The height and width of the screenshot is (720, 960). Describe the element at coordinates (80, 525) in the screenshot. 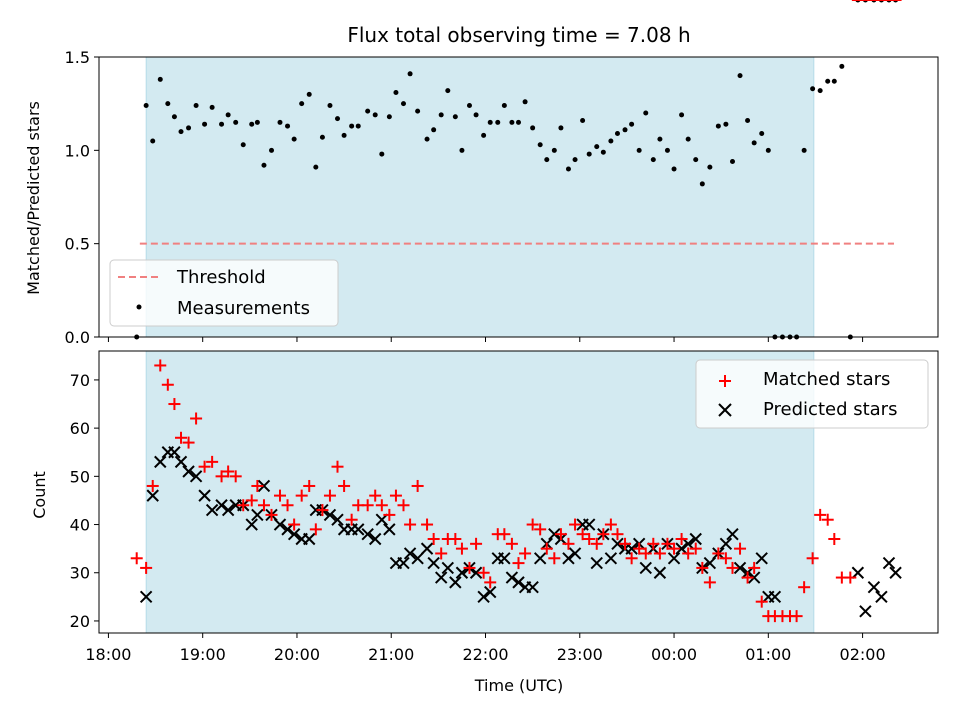

I see `y-tick-label: 40` at that location.